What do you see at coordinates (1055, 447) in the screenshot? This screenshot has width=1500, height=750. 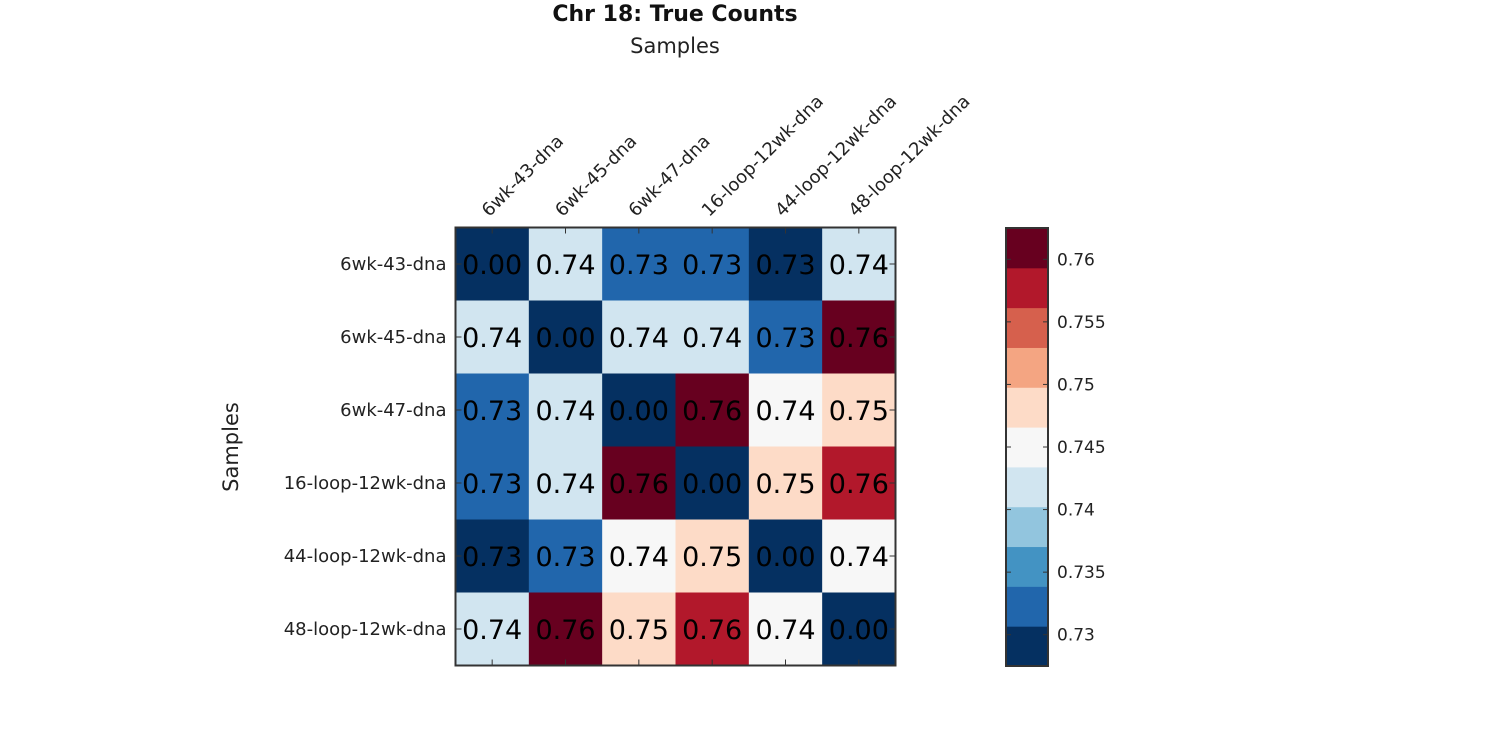 I see `colorbar: 0.73 0.735 0.74 0.745 0.75 0.755 0.76` at bounding box center [1055, 447].